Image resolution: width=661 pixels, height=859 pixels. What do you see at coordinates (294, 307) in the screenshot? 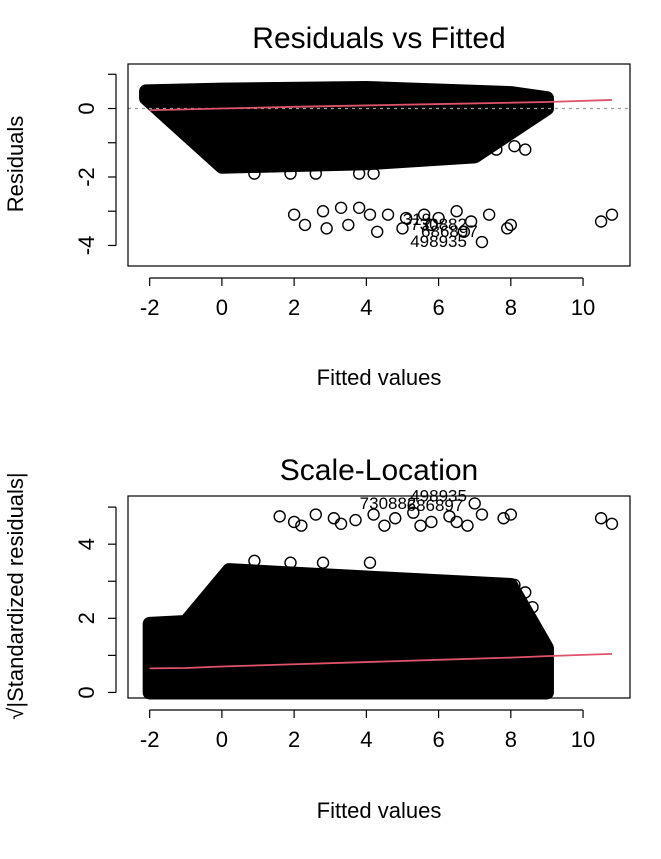
I see `x-tick-label: 2` at bounding box center [294, 307].